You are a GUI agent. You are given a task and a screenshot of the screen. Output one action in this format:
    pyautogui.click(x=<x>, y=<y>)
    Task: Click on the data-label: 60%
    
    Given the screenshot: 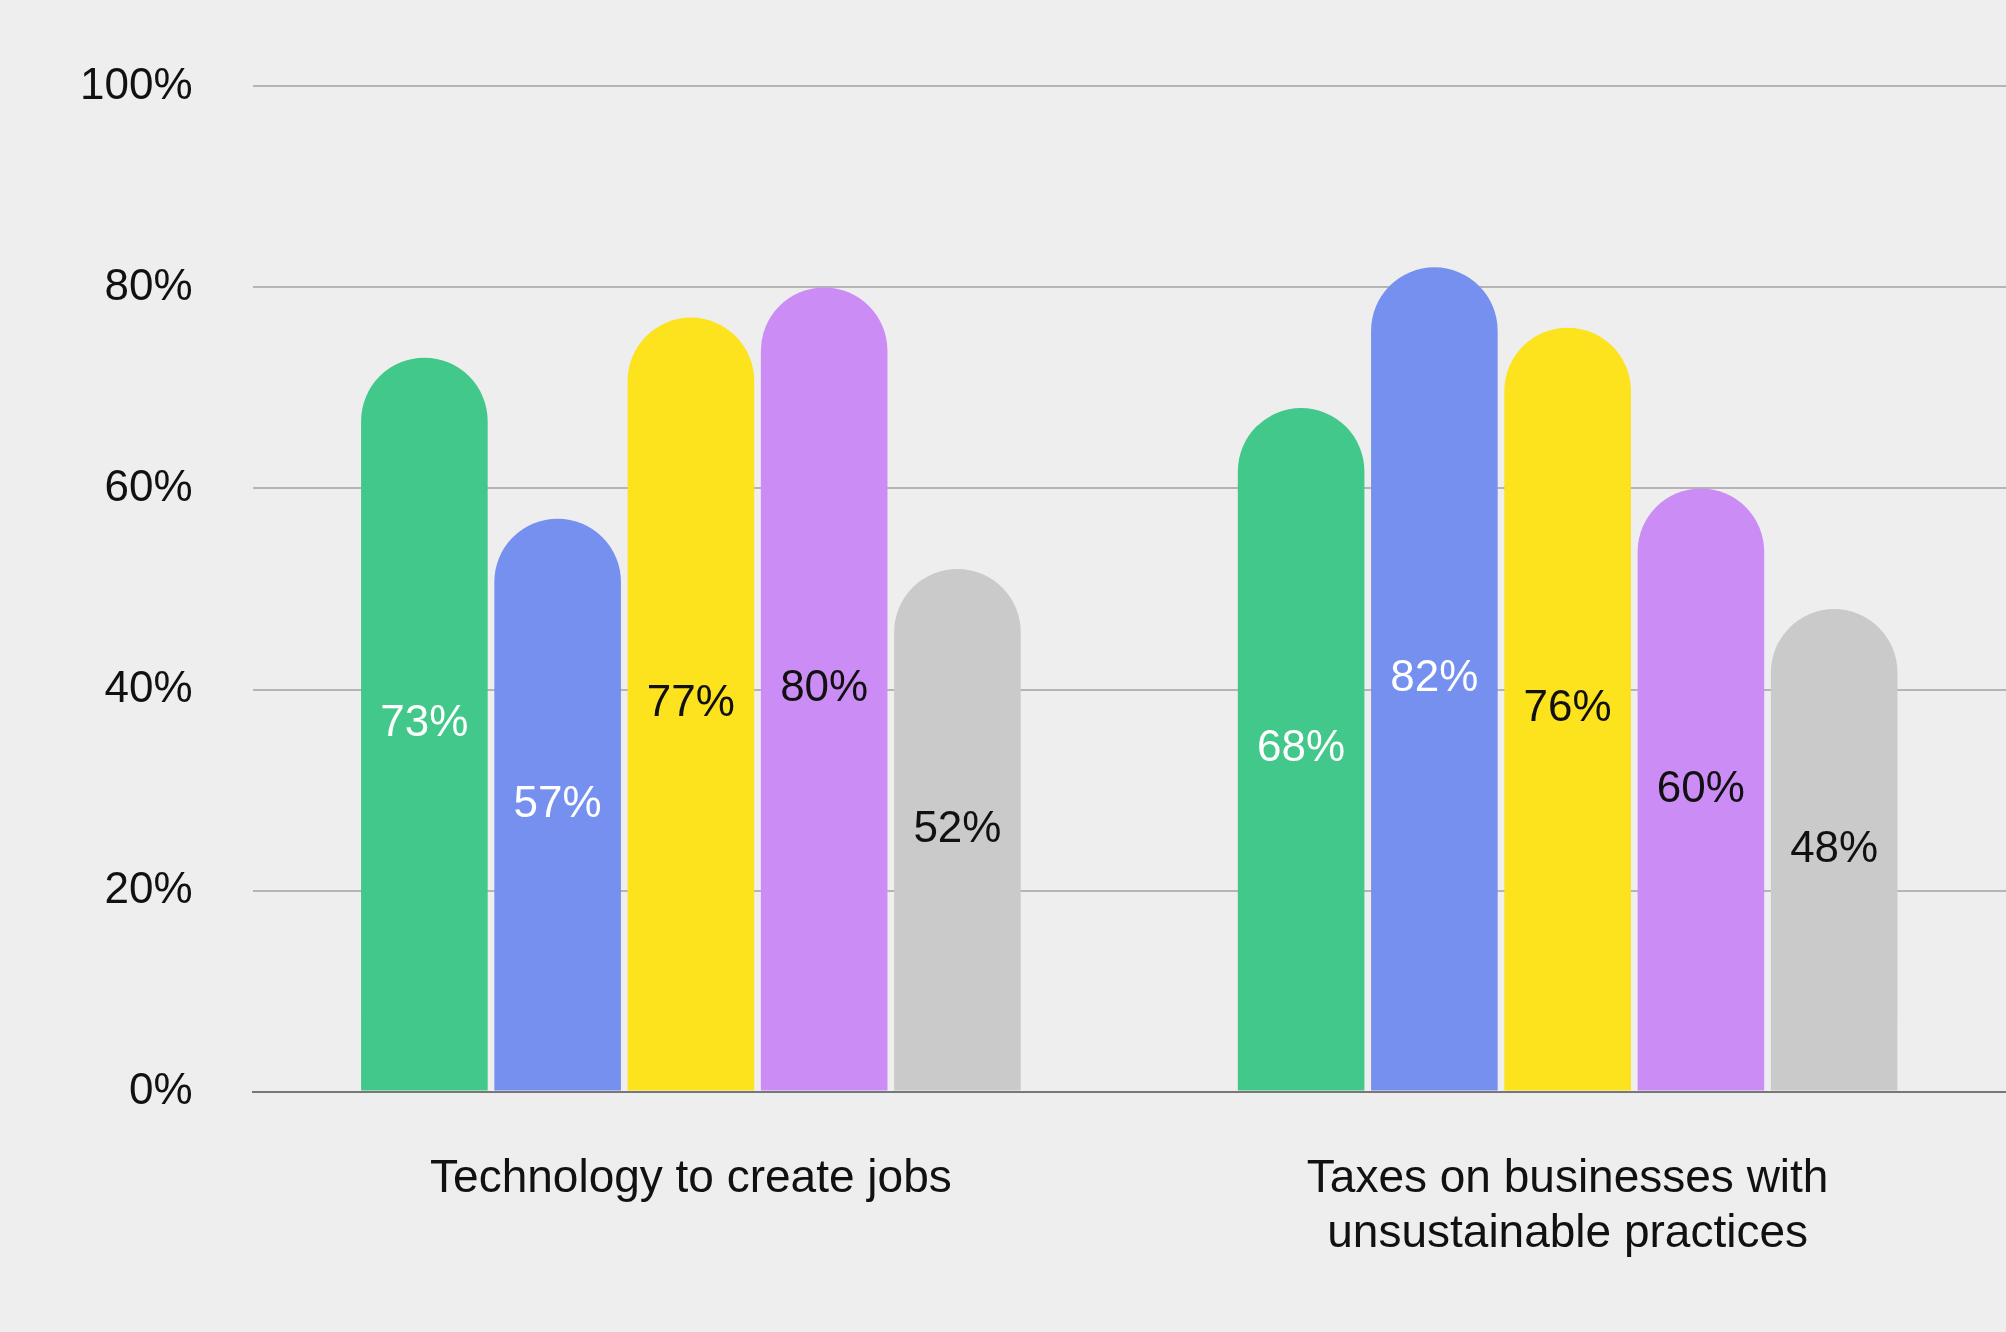 What is the action you would take?
    pyautogui.click(x=1700, y=786)
    